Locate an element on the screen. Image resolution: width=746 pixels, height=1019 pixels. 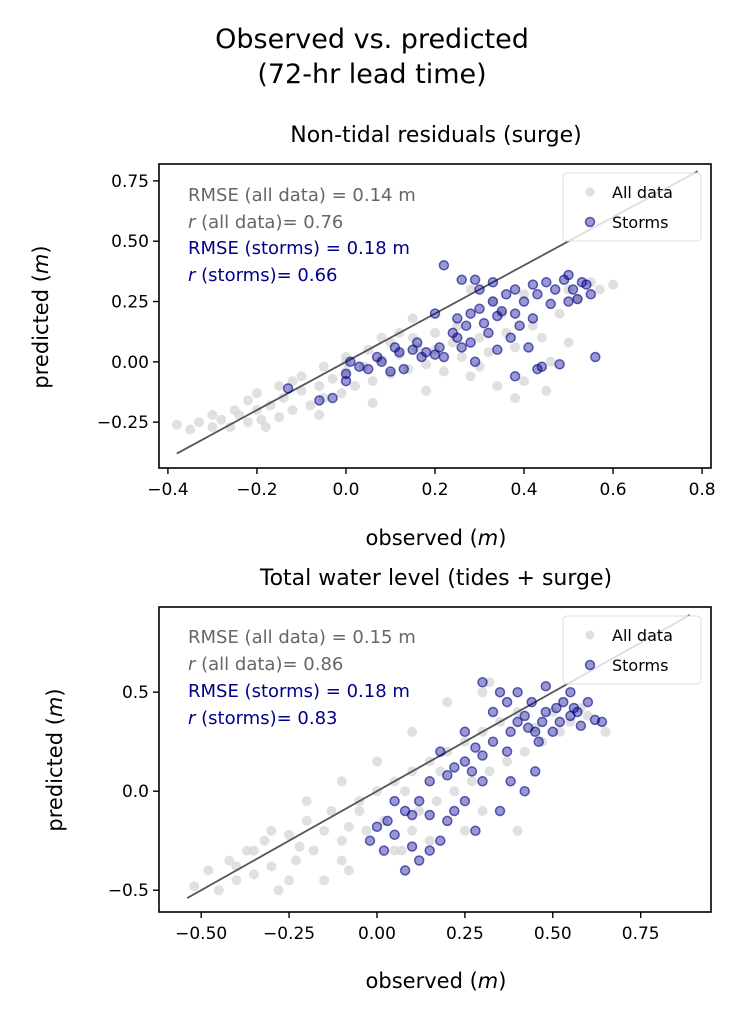
surge-x-tick-label: 0.2 is located at coordinates (434, 490).